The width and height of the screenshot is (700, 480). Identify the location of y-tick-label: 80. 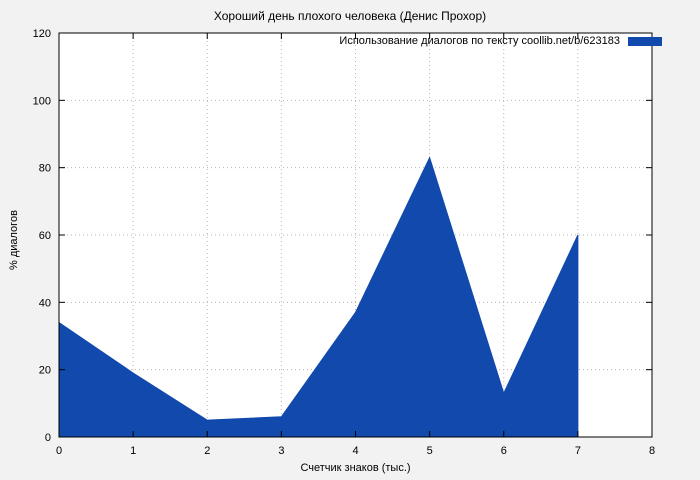
(45, 169).